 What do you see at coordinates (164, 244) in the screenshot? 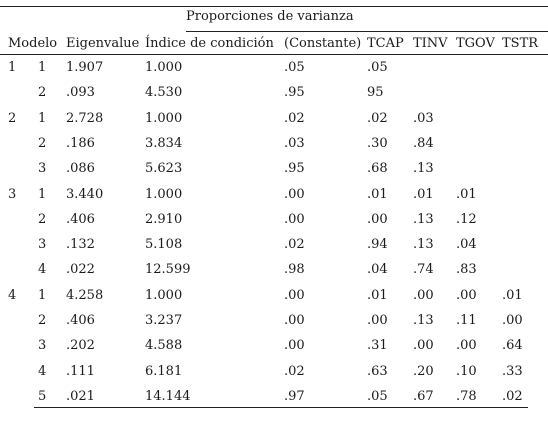
I see `condition-index-cell: 5.108` at bounding box center [164, 244].